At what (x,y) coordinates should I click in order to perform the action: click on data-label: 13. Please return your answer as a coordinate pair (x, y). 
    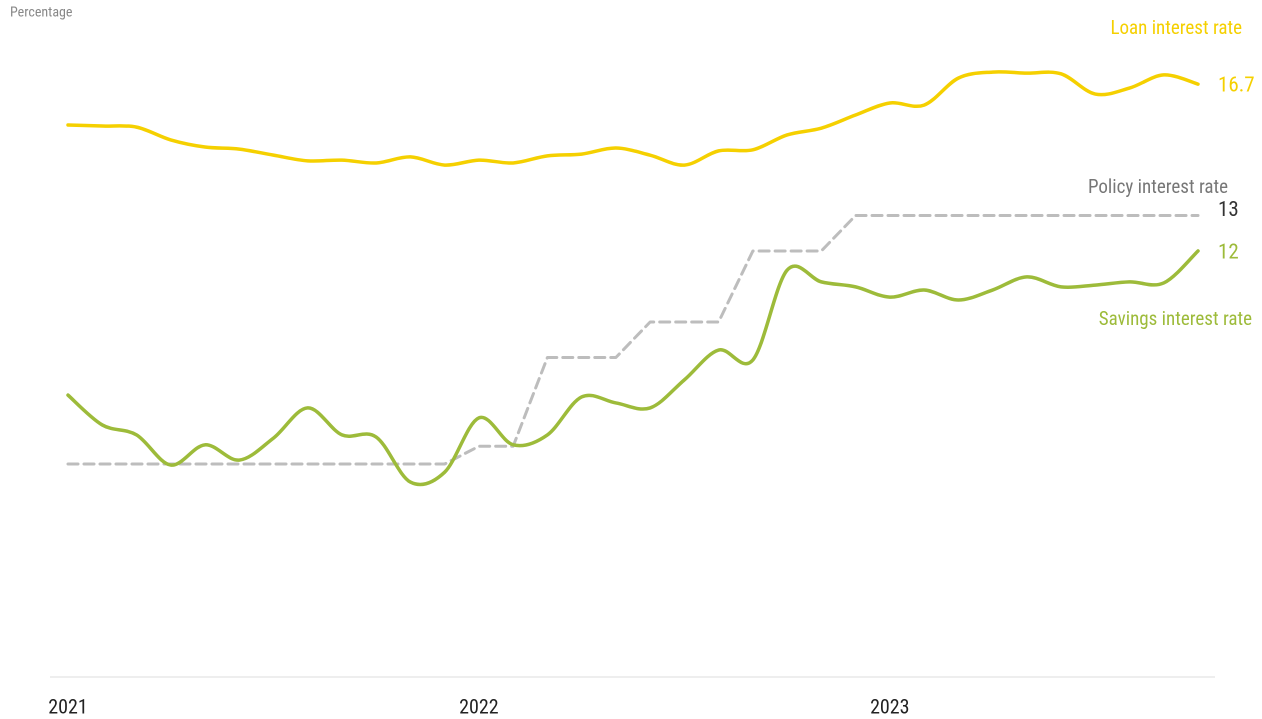
    Looking at the image, I should click on (1228, 210).